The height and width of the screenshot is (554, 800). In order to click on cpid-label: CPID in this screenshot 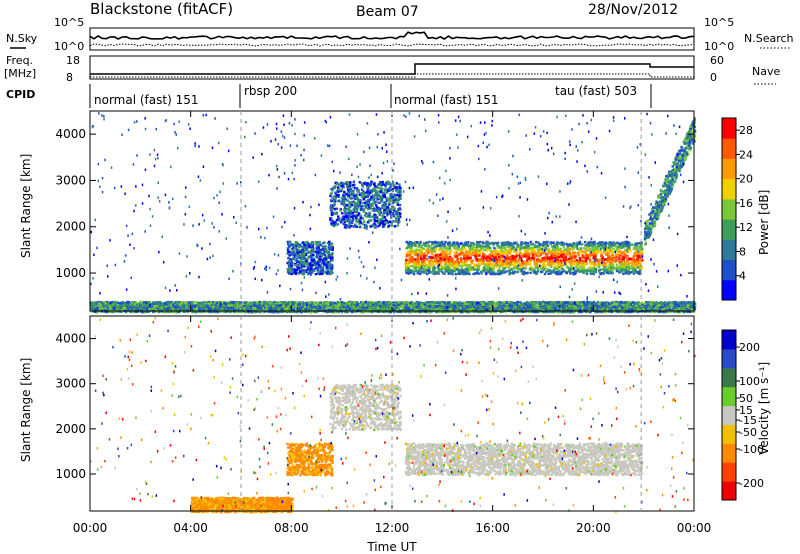, I will do `click(20, 94)`.